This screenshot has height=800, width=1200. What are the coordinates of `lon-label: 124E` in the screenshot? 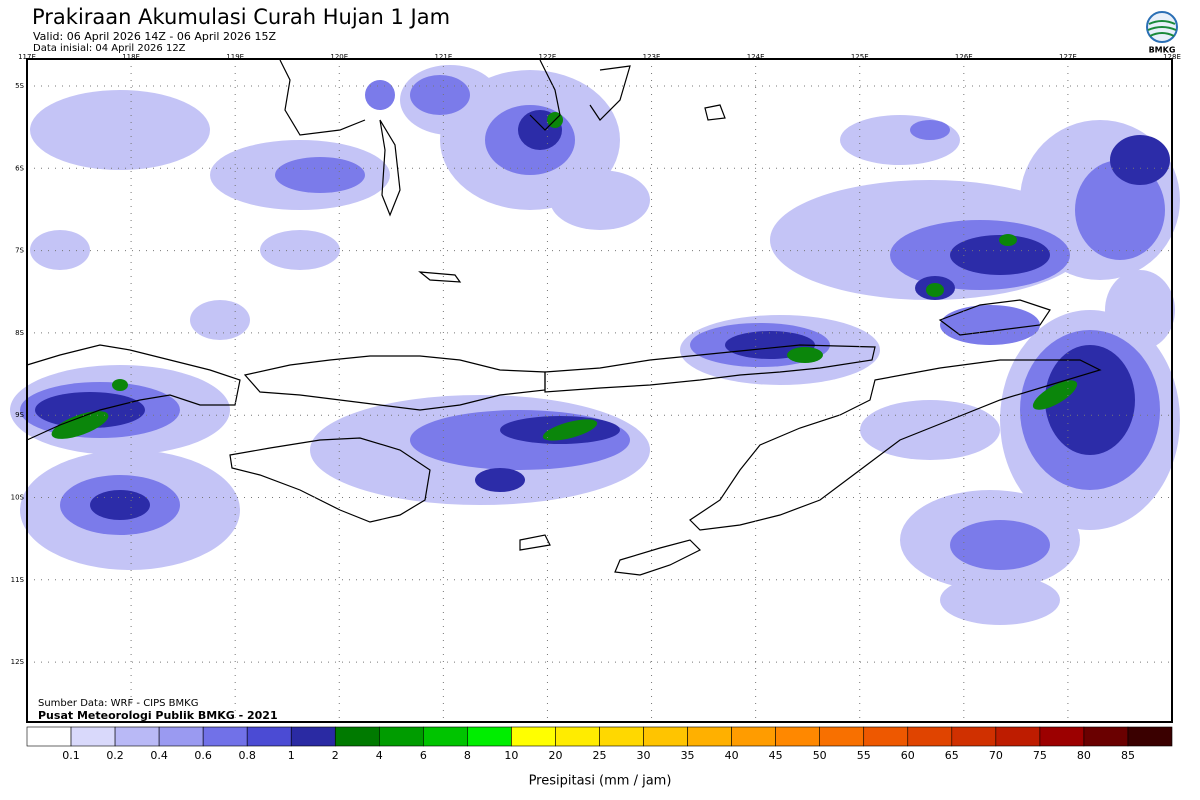 It's located at (756, 57).